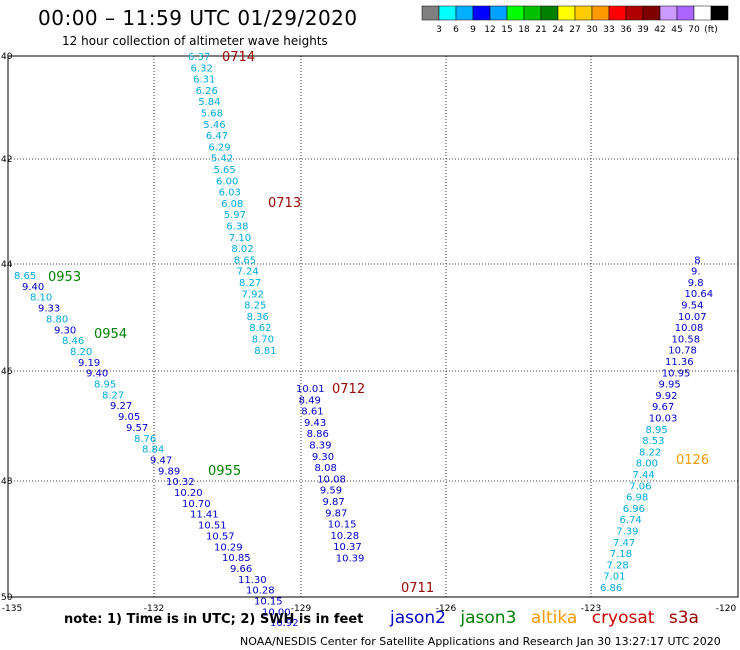  I want to click on wave-height-value: 9.33, so click(49, 309).